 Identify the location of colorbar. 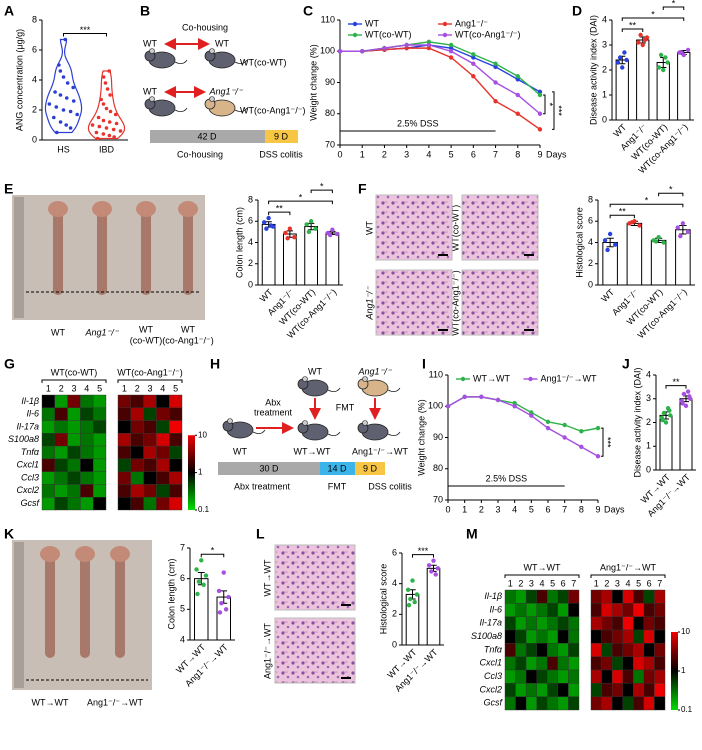
(191, 472).